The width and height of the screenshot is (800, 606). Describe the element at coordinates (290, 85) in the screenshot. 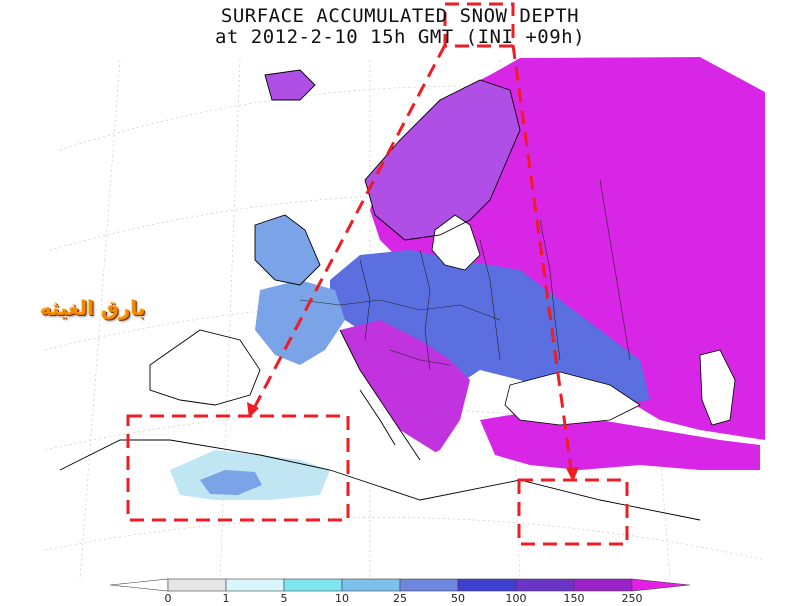

I see `snow-area-iceland` at that location.